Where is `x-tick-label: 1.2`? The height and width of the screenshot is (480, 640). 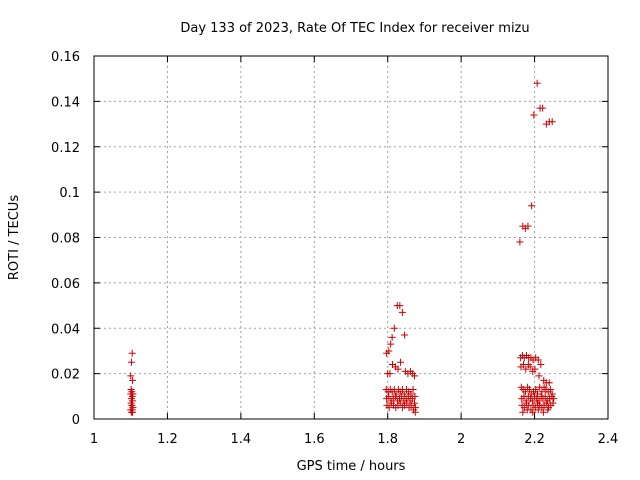
x-tick-label: 1.2 is located at coordinates (167, 439).